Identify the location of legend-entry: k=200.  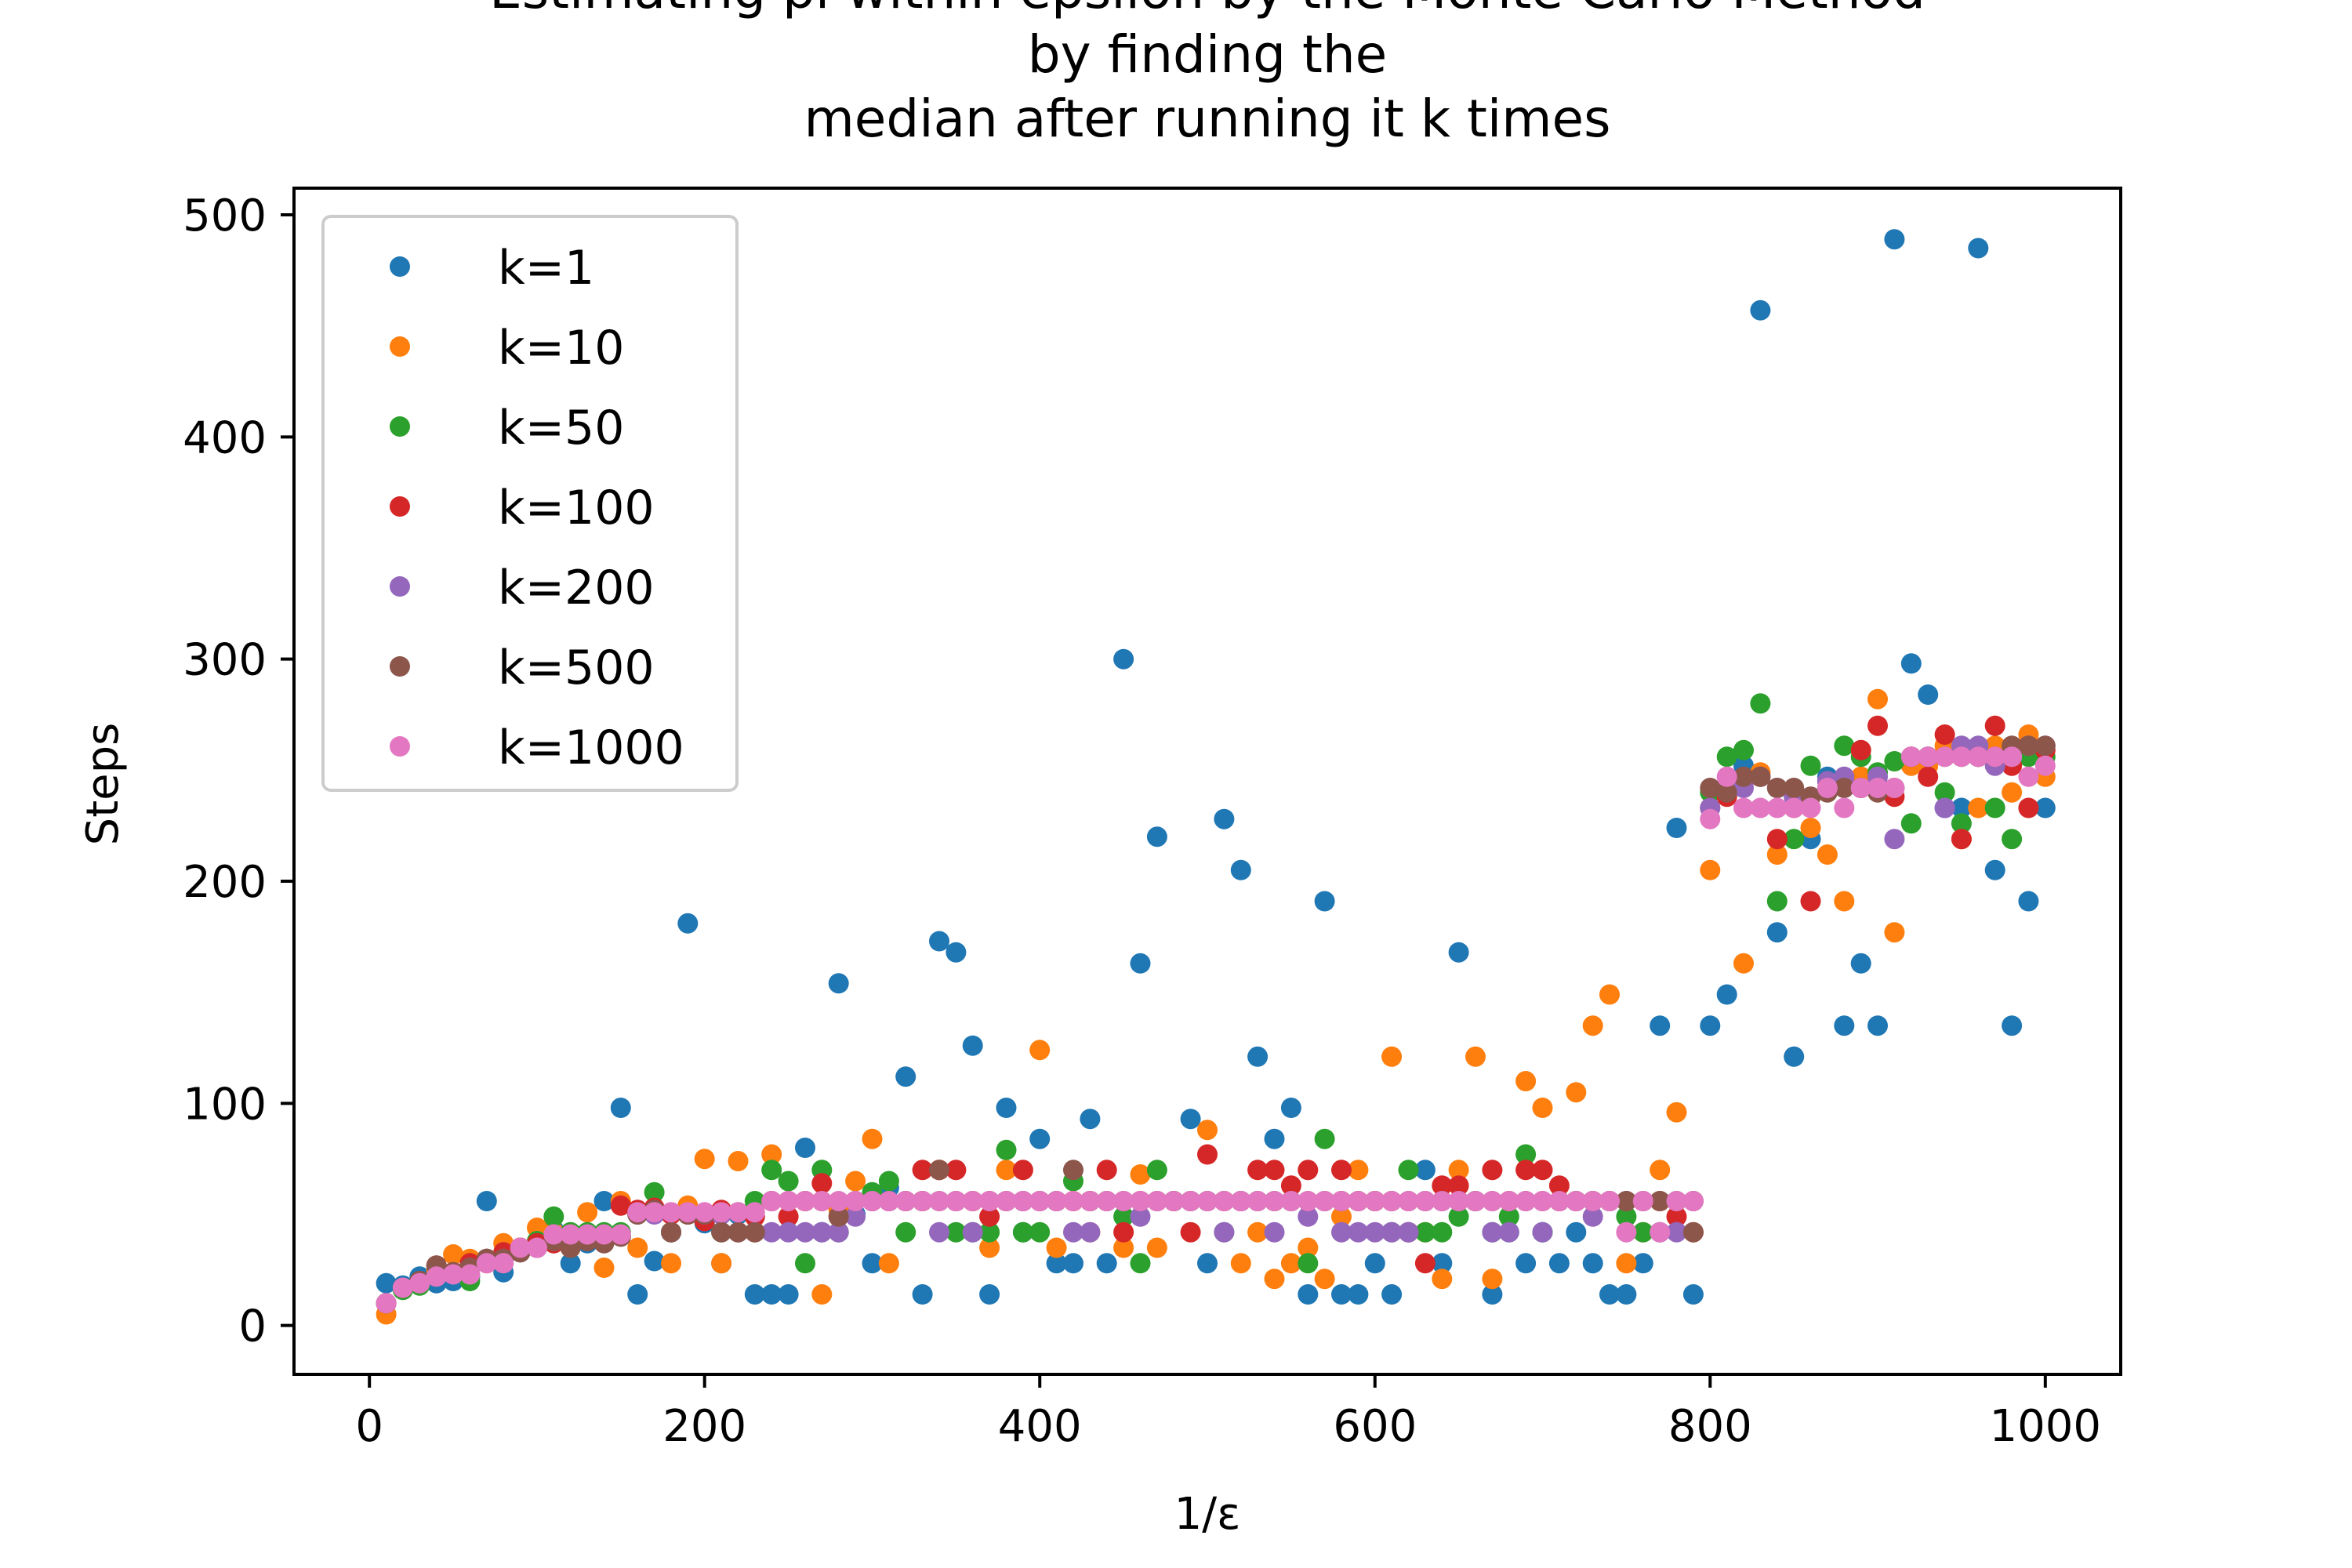
(522, 588).